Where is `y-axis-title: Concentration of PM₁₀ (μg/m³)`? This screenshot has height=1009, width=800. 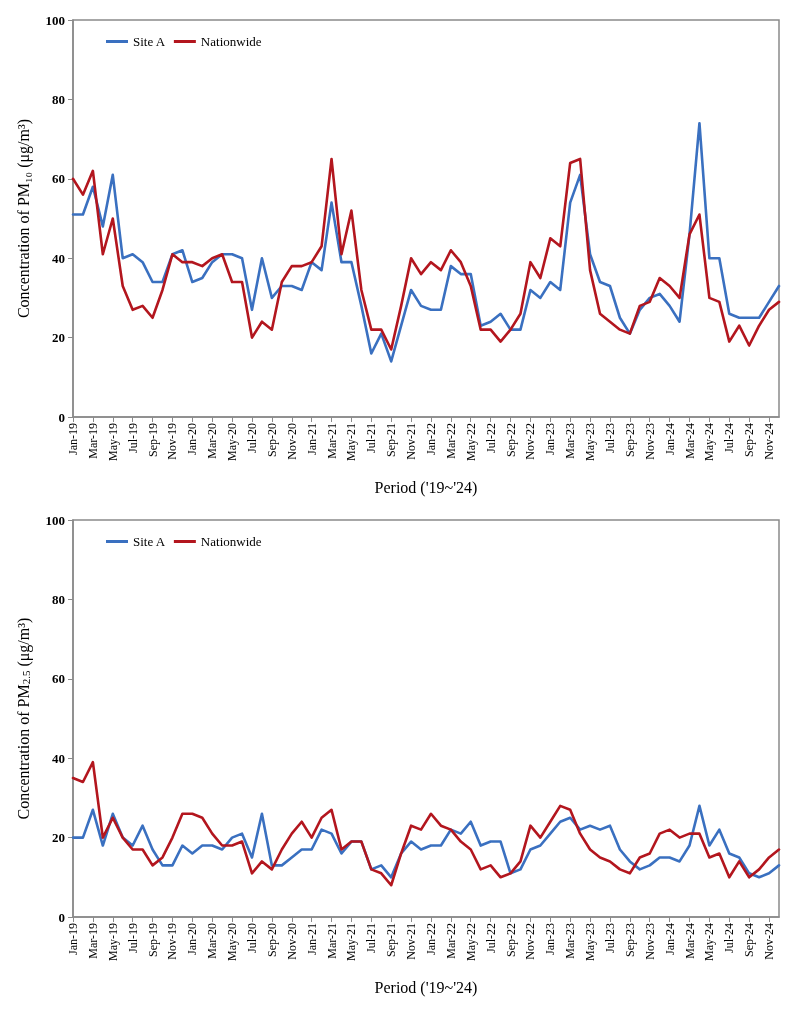
y-axis-title: Concentration of PM₁₀ (μg/m³) is located at coordinates (23, 218).